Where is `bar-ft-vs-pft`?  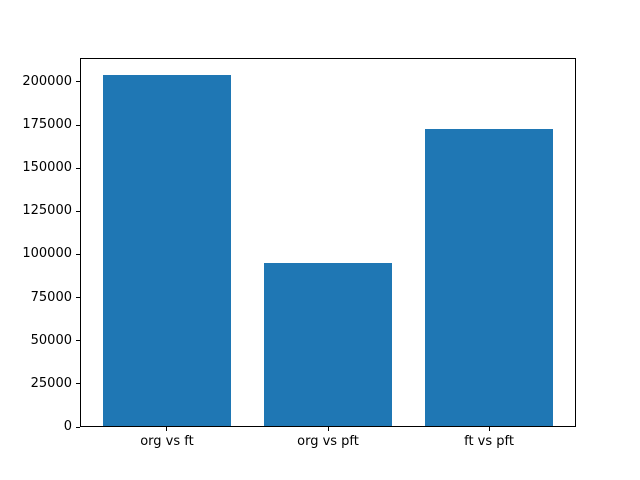 bar-ft-vs-pft is located at coordinates (489, 278).